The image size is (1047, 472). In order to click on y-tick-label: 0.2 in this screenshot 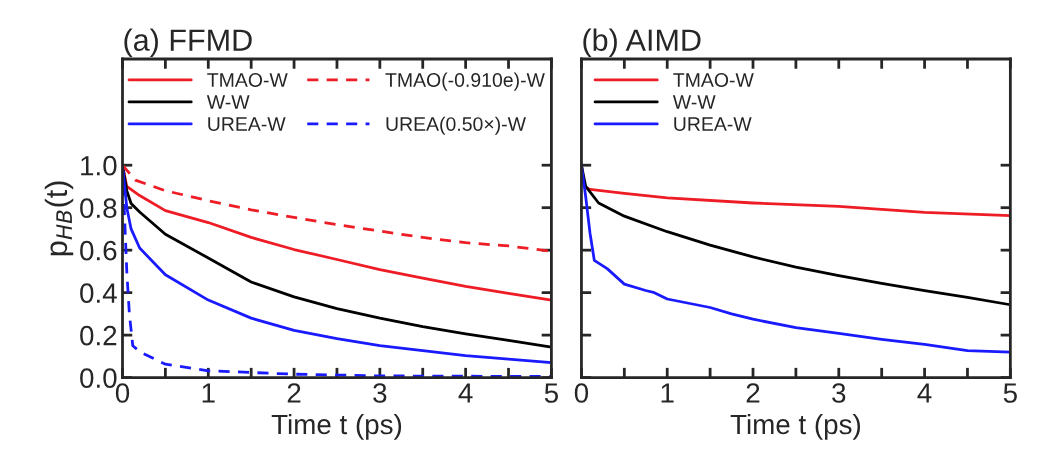, I will do `click(98, 335)`.